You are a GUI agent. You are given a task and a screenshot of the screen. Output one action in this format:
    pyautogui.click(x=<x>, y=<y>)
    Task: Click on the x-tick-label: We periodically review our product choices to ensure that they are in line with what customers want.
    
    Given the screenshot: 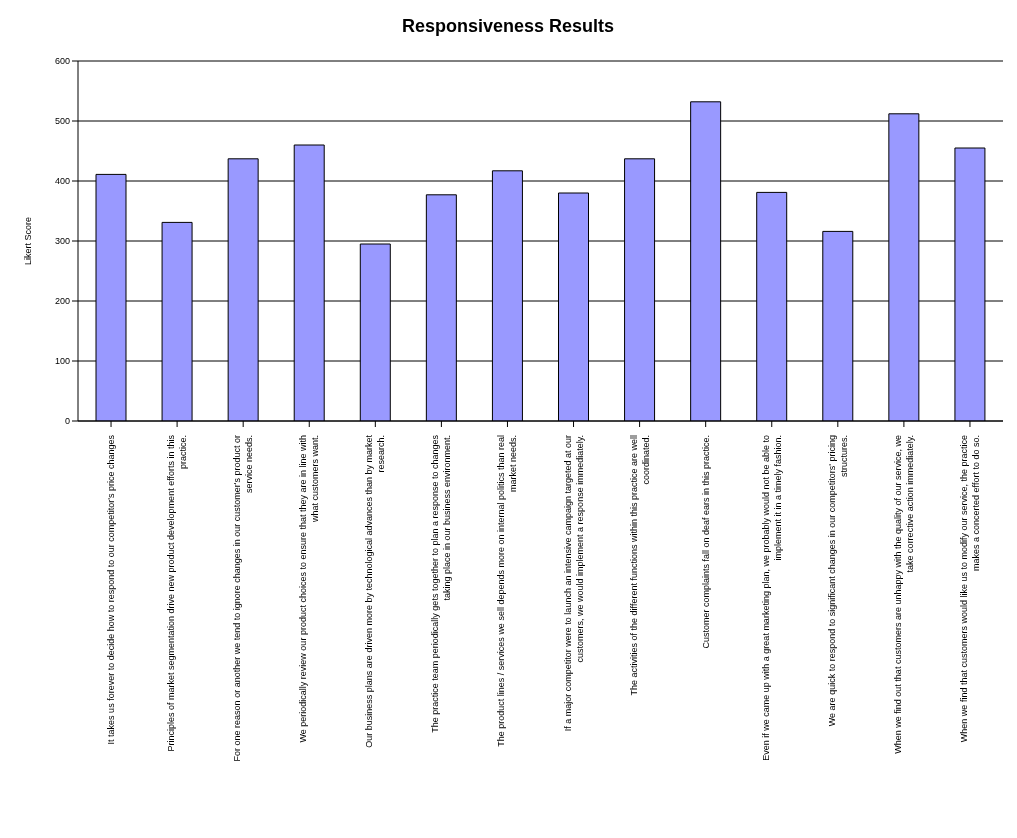 What is the action you would take?
    pyautogui.click(x=309, y=589)
    